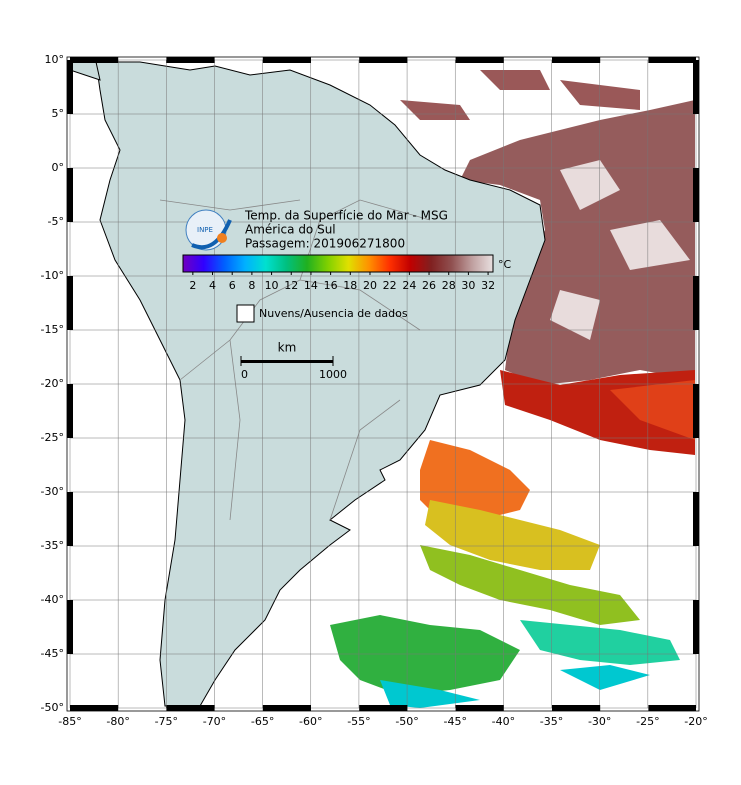  I want to click on colorbar-tick-label: 2, so click(192, 285).